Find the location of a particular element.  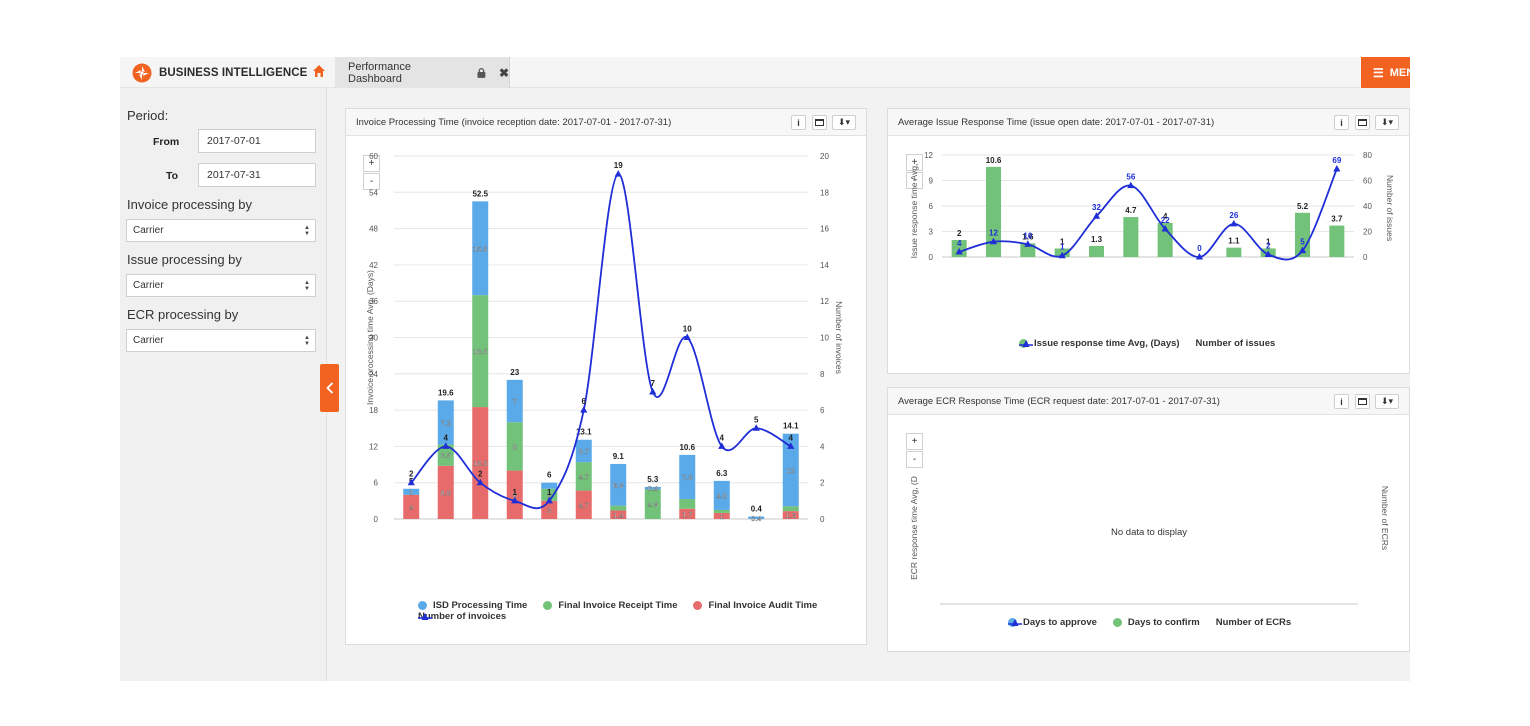

legend-item-approve: Days to approve is located at coordinates (1052, 622).